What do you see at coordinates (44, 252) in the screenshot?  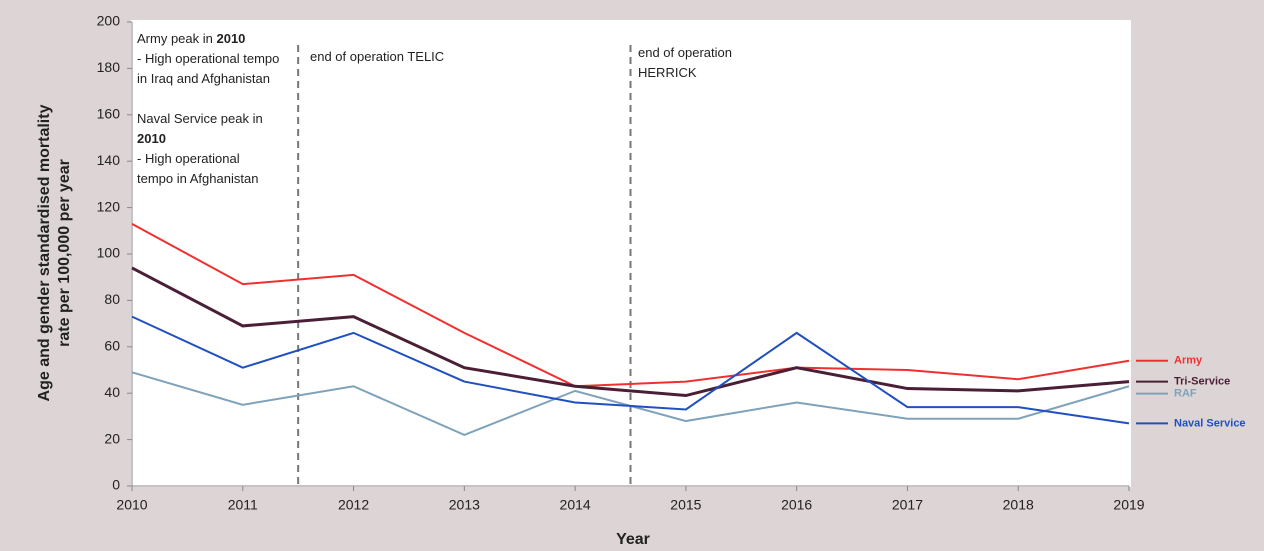 I see `y-axis-title-line: Age and gender standardised mortality` at bounding box center [44, 252].